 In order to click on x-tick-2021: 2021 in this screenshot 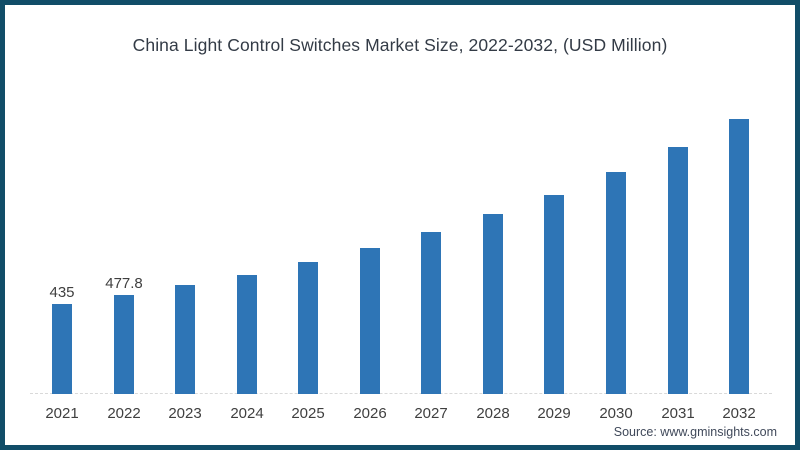, I will do `click(62, 413)`.